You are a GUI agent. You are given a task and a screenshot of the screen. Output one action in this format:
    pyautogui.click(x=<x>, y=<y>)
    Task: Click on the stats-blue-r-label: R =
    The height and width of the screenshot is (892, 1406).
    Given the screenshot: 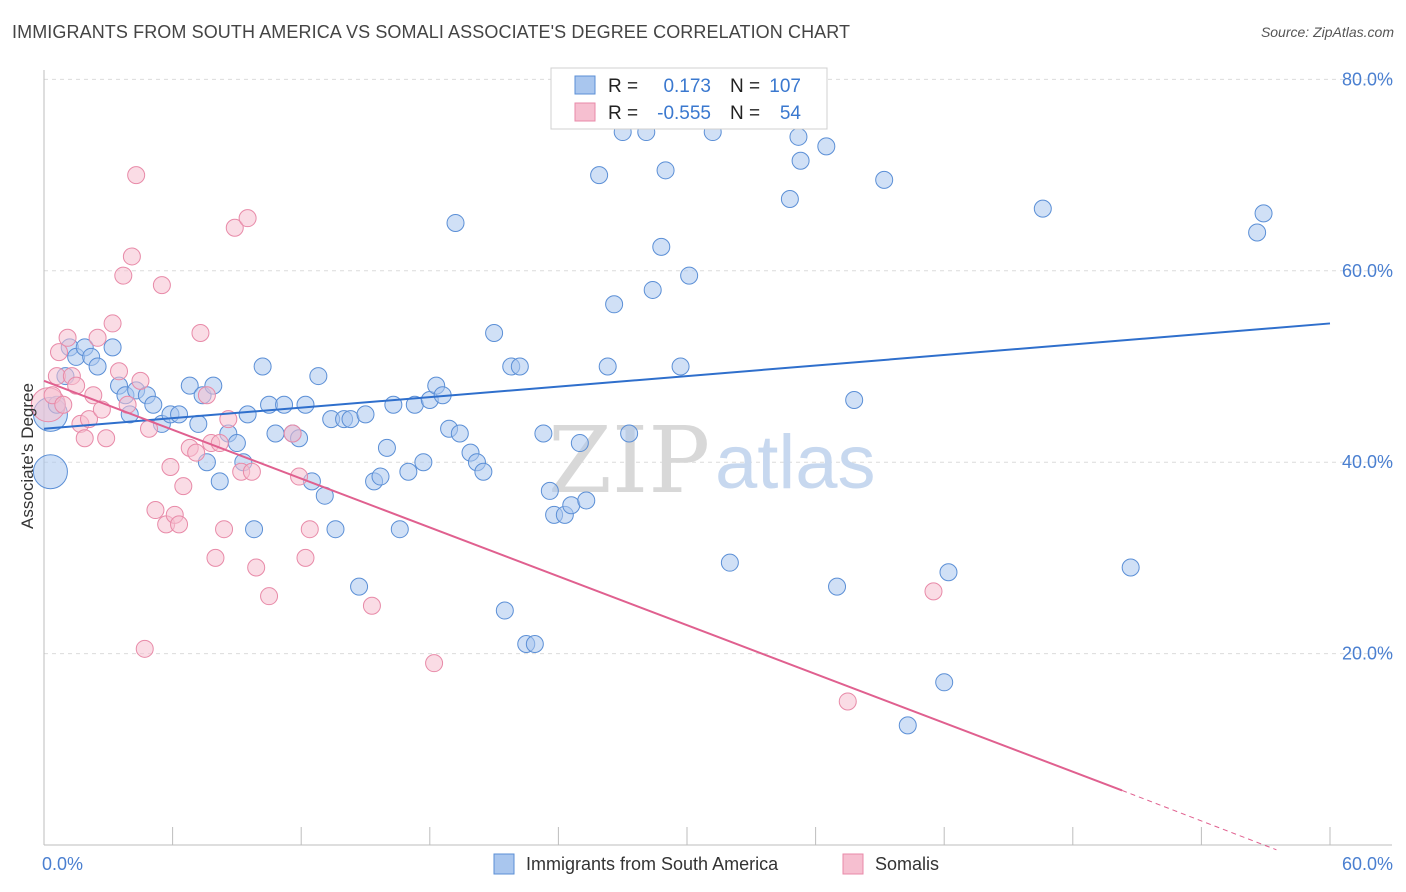 What is the action you would take?
    pyautogui.click(x=623, y=86)
    